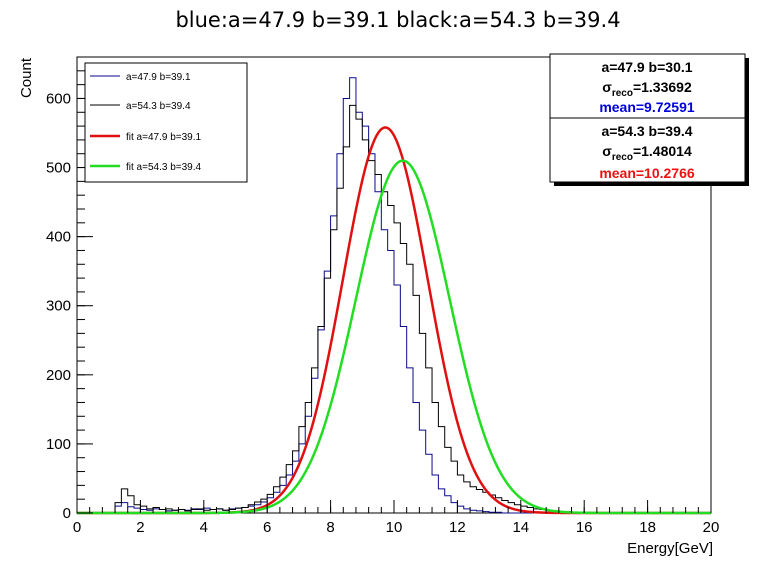  Describe the element at coordinates (26, 77) in the screenshot. I see `y-axis-label: Count` at that location.